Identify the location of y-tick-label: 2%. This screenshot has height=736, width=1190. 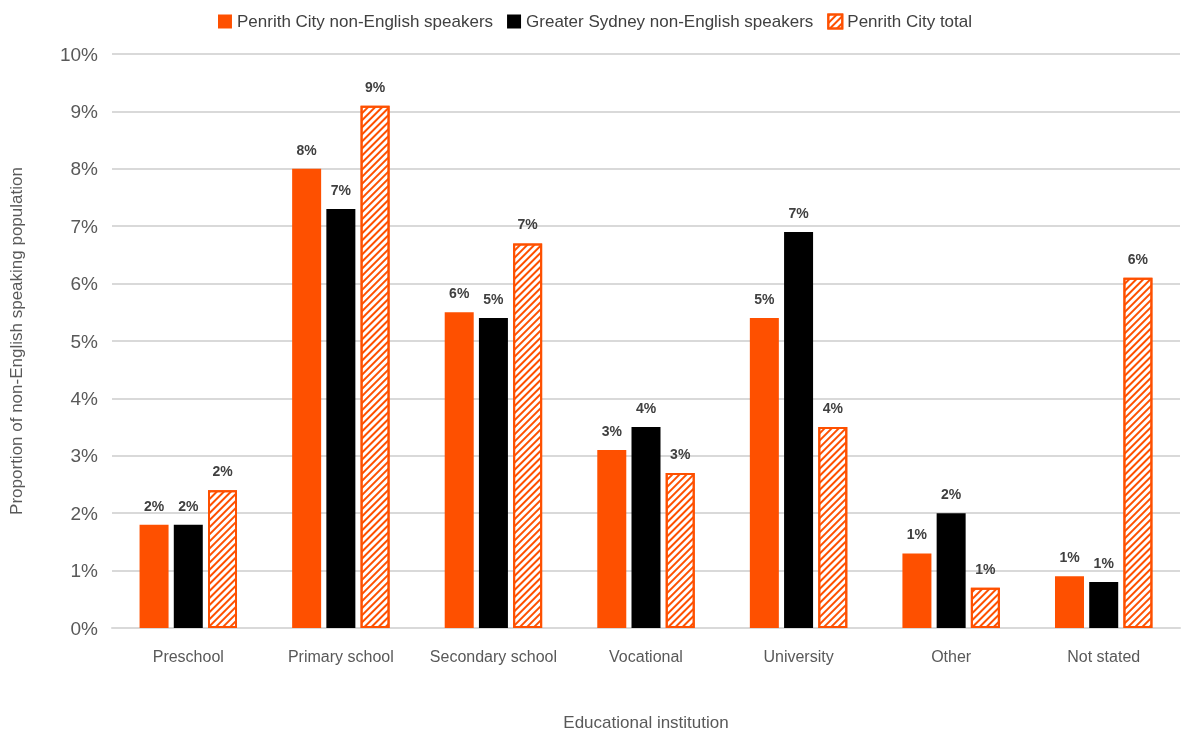
(84, 513).